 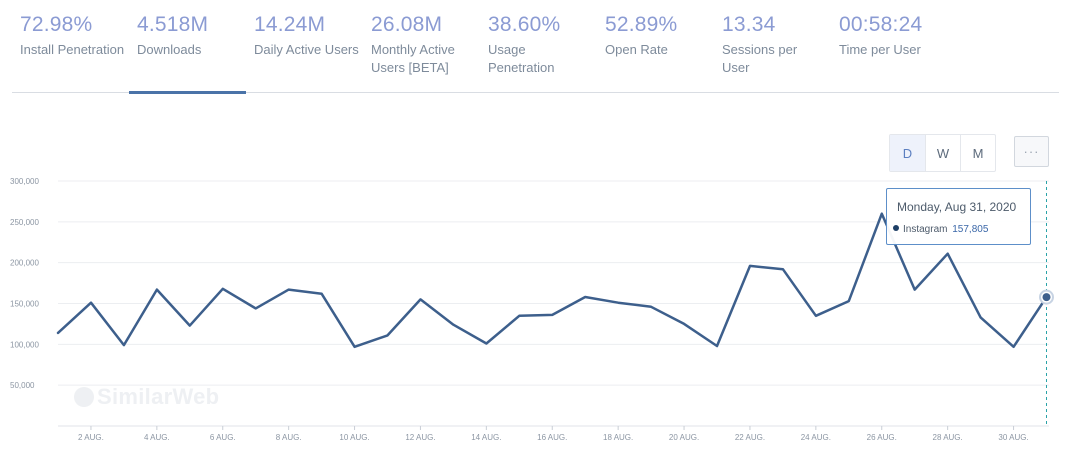 What do you see at coordinates (407, 24) in the screenshot?
I see `metric-value: 26.08M` at bounding box center [407, 24].